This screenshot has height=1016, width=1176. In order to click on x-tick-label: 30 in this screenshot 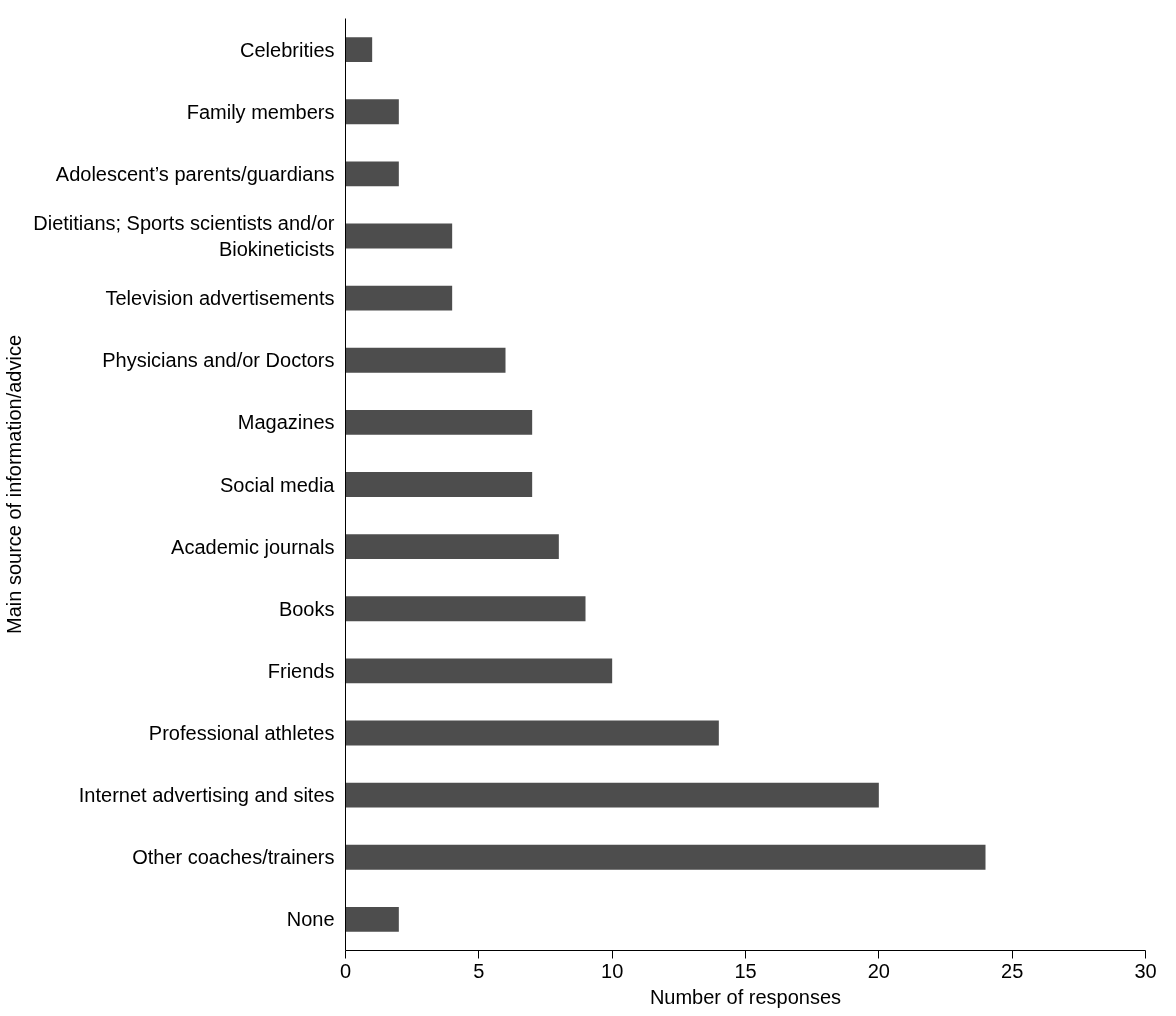, I will do `click(1145, 970)`.